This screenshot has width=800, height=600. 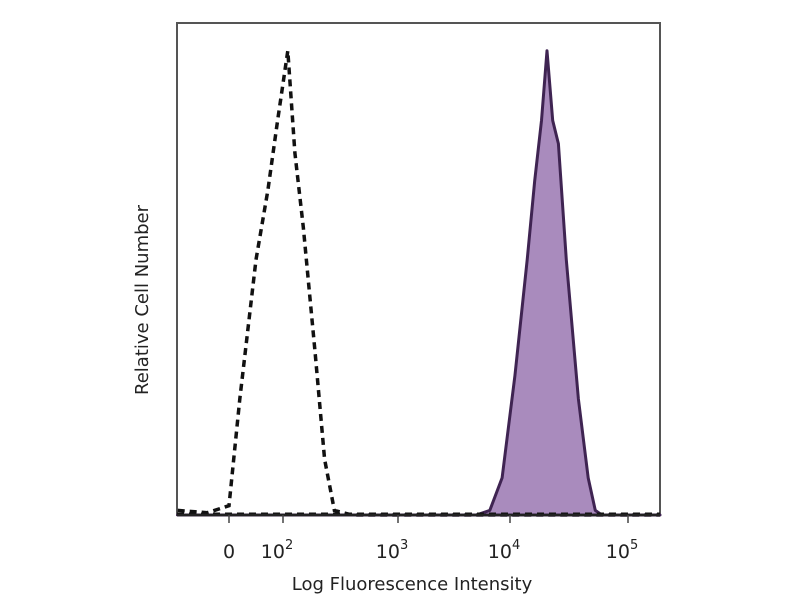 What do you see at coordinates (430, 539) in the screenshot?
I see `x-ticks: 0 10² 10³ 10⁴ 10⁵` at bounding box center [430, 539].